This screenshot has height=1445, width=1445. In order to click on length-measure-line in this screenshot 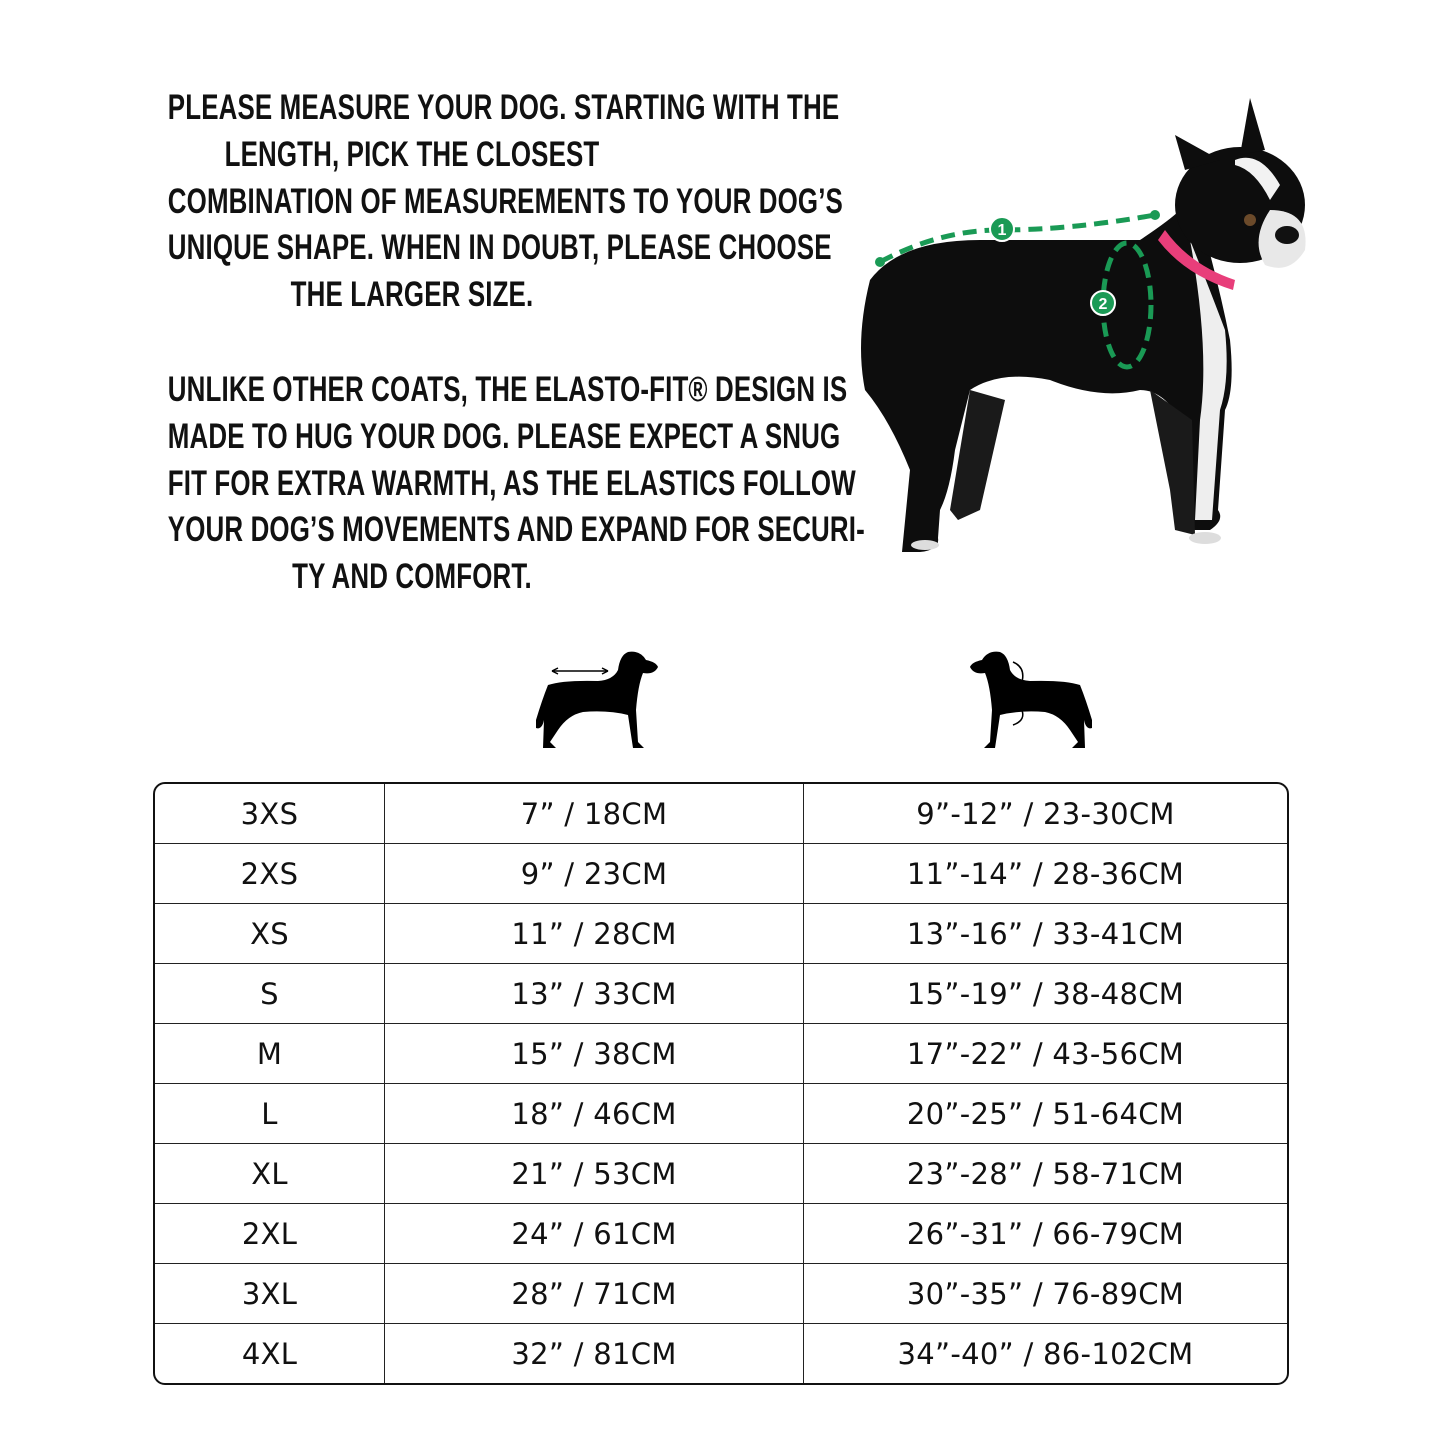, I will do `click(1017, 238)`.